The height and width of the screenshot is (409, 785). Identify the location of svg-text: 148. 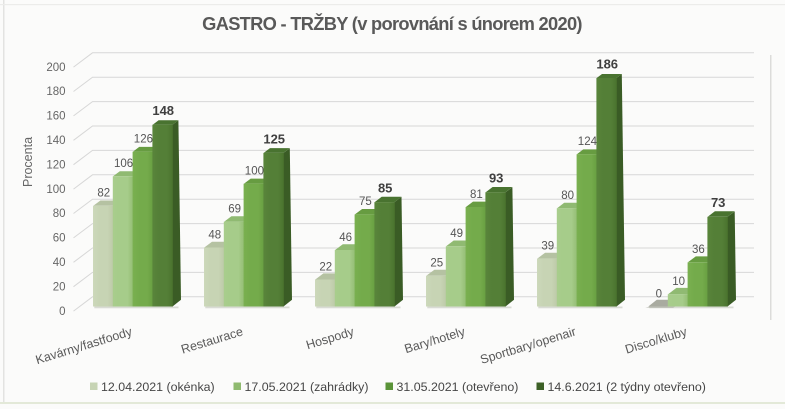
(163, 110).